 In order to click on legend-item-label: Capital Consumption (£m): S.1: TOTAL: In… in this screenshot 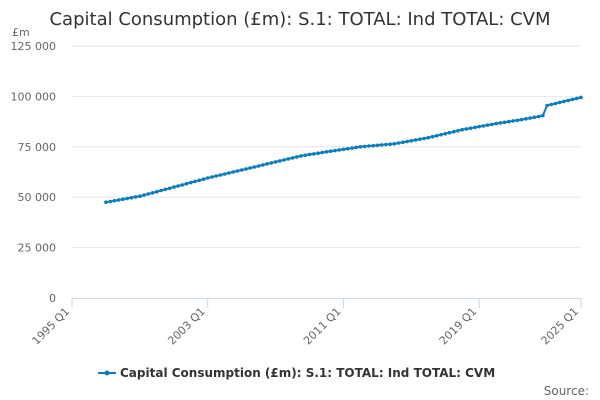, I will do `click(307, 373)`.